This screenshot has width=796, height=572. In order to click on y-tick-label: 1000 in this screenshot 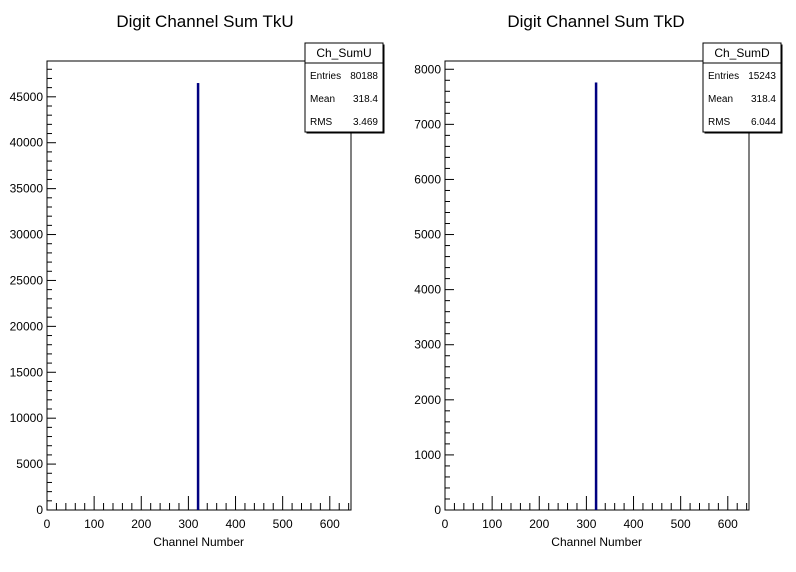, I will do `click(427, 455)`.